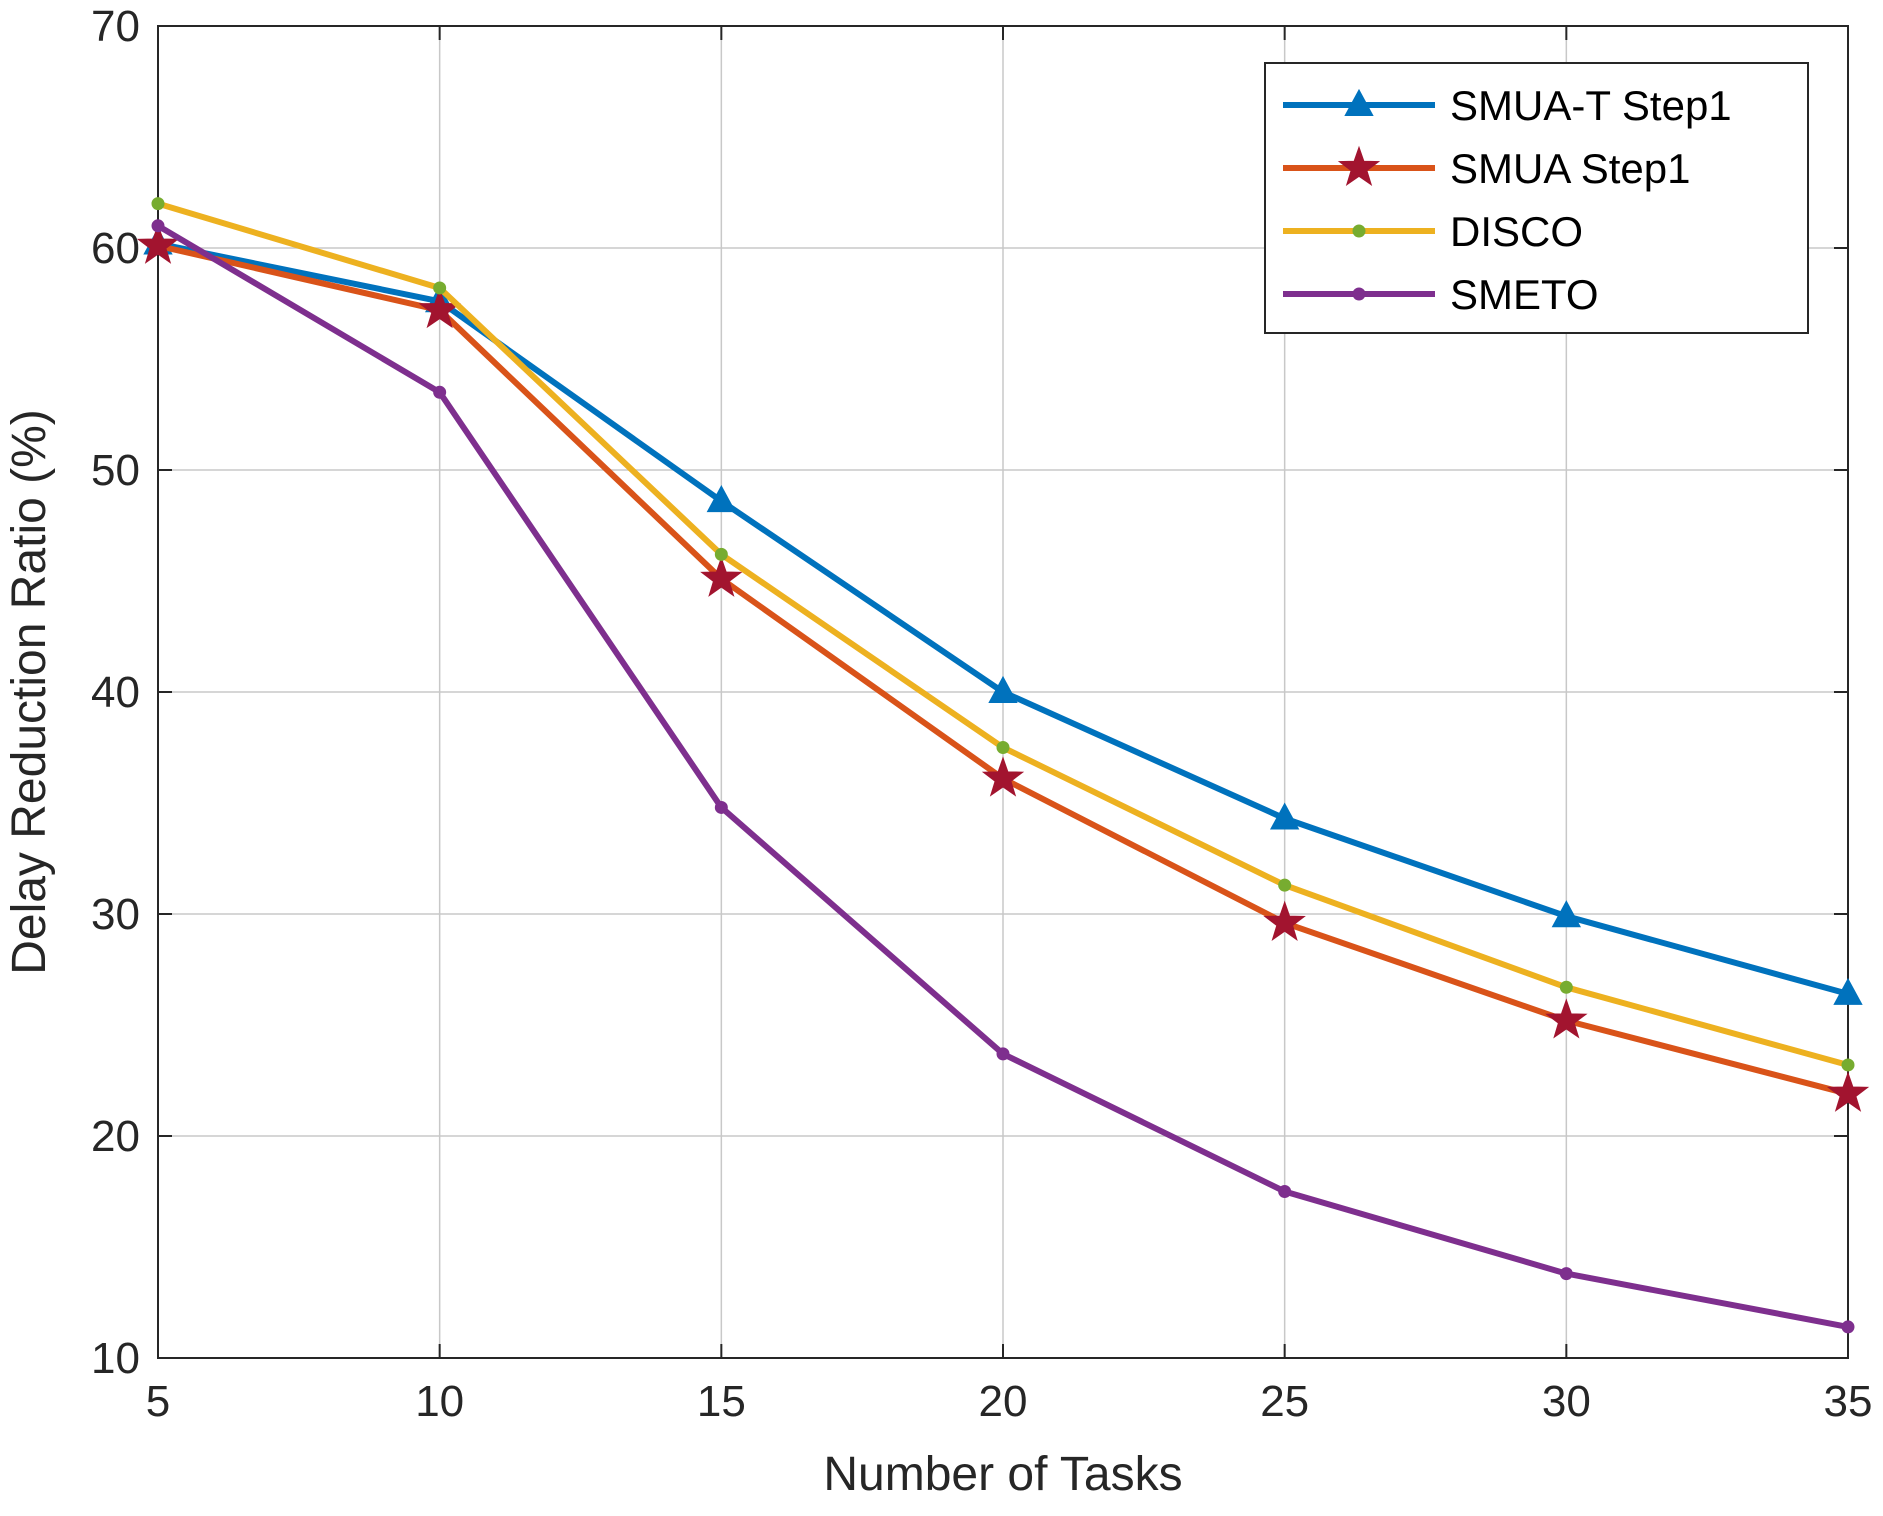 Image resolution: width=1883 pixels, height=1516 pixels. Describe the element at coordinates (115, 26) in the screenshot. I see `y-tick-label: 70` at that location.